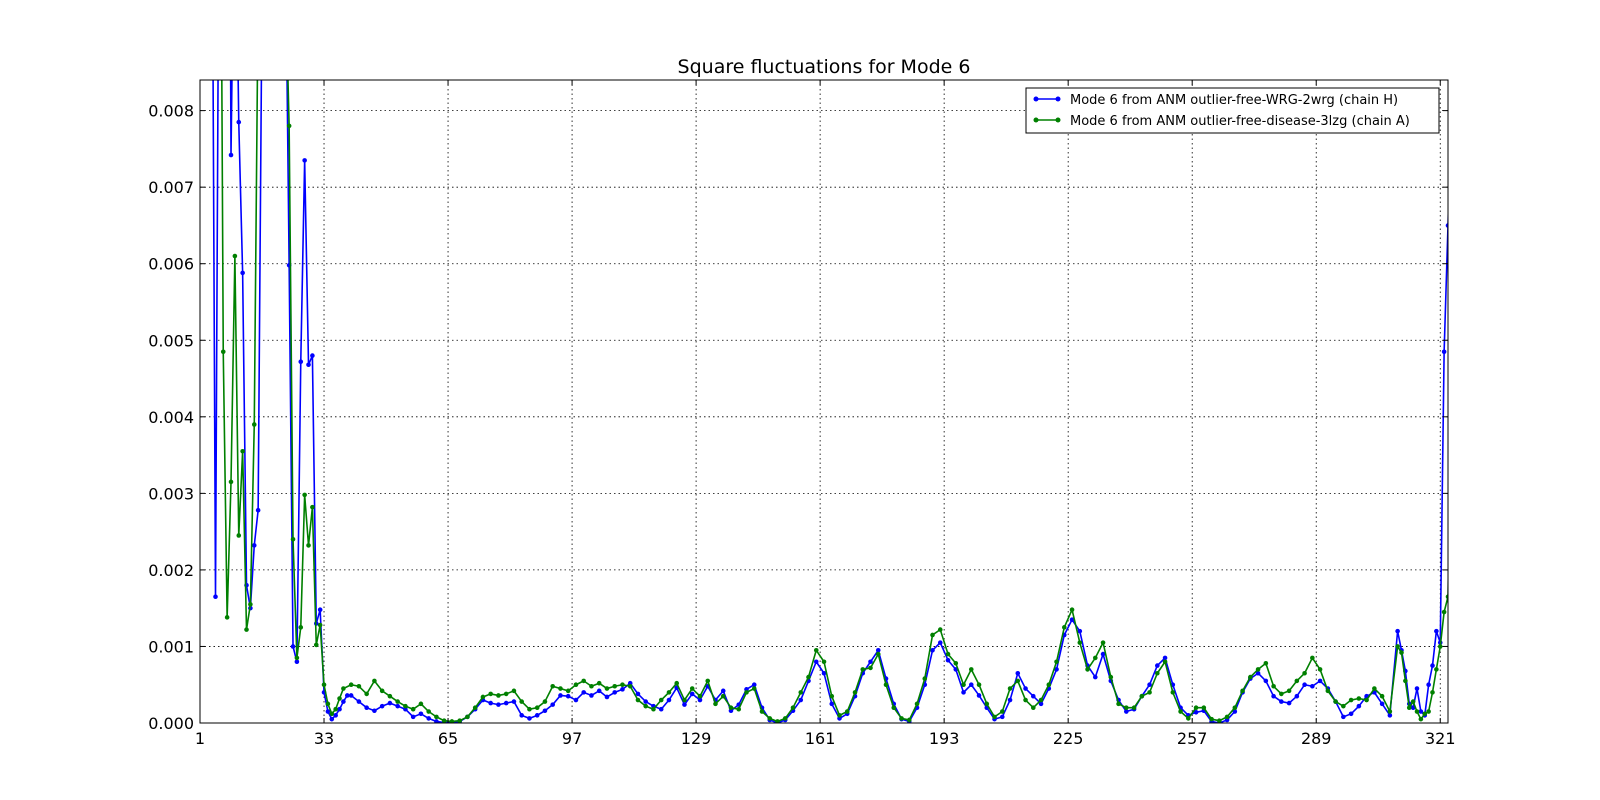 The image size is (1600, 800). Describe the element at coordinates (572, 738) in the screenshot. I see `x-tick-label: 97` at that location.